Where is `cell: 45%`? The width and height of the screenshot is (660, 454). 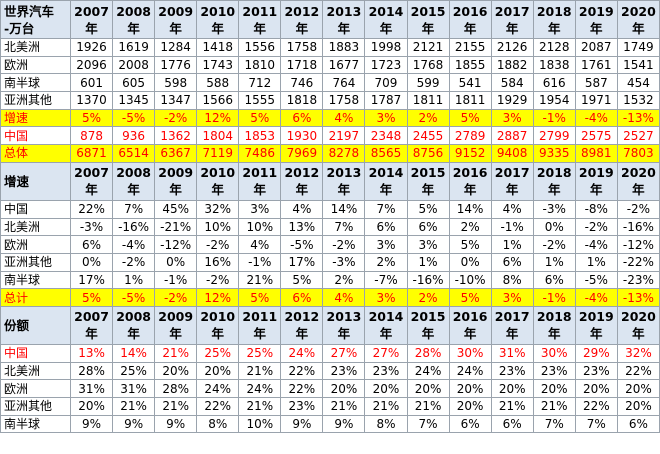
cell: 45% is located at coordinates (176, 209).